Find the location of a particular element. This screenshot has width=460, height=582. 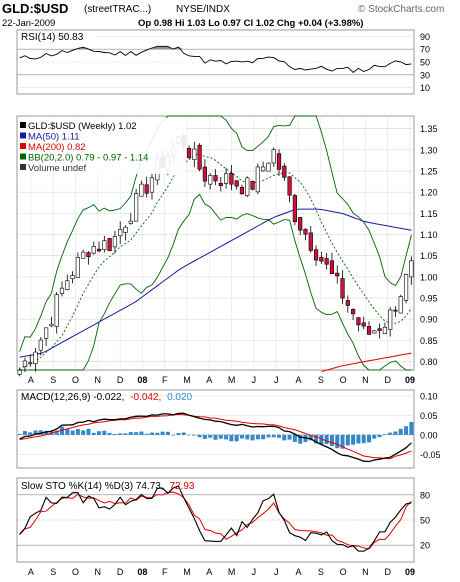

macd-label: MACD(12,26,9) -0.022, is located at coordinates (72, 397).